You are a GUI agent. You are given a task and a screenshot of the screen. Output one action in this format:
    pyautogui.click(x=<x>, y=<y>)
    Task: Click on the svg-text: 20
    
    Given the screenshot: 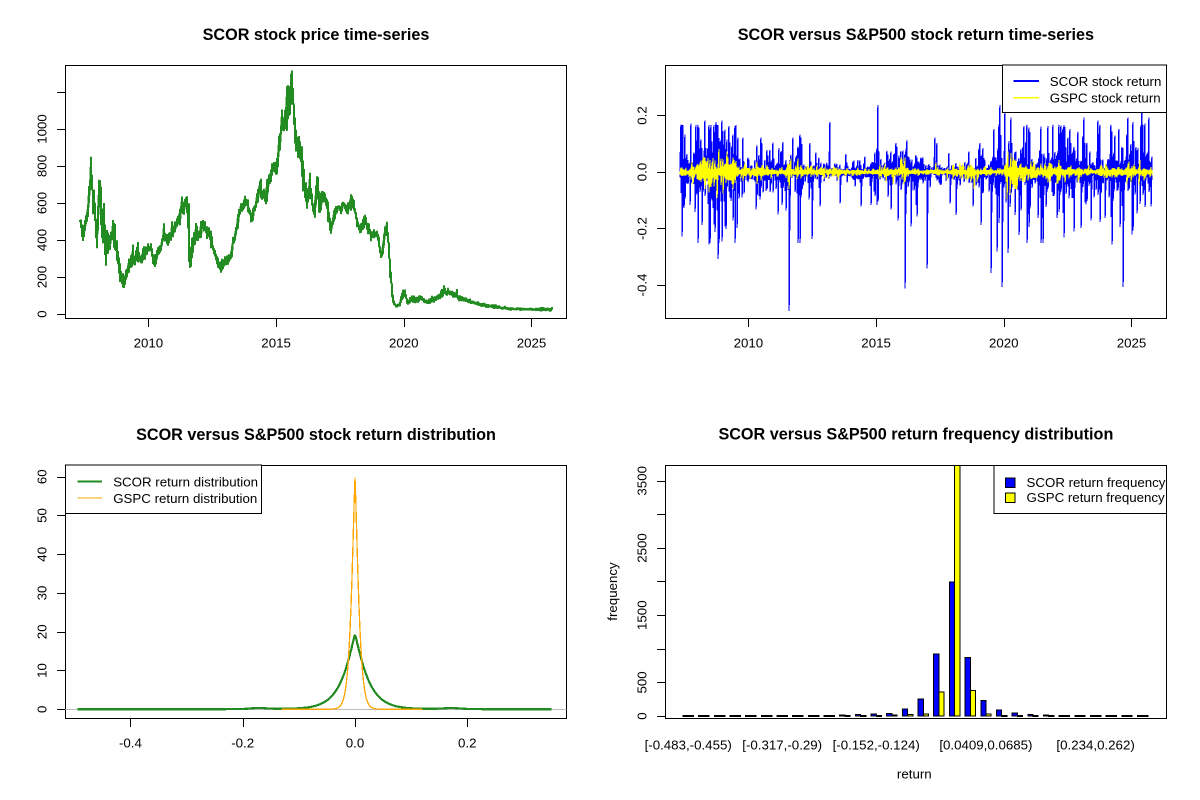 What is the action you would take?
    pyautogui.click(x=42, y=631)
    